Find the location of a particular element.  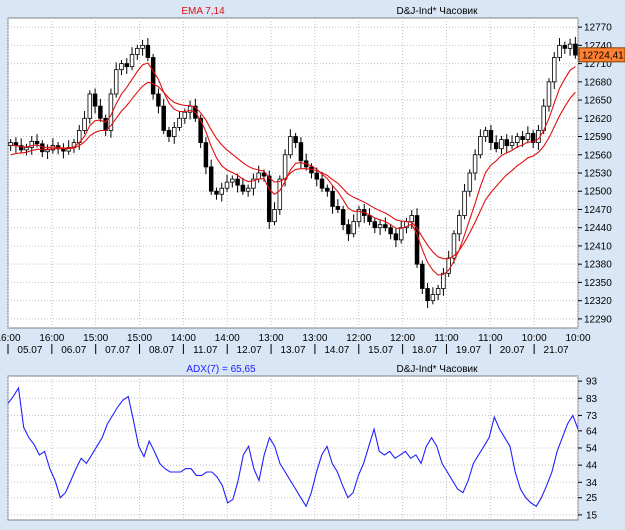

ema-label: EMA 7,14 is located at coordinates (203, 11).